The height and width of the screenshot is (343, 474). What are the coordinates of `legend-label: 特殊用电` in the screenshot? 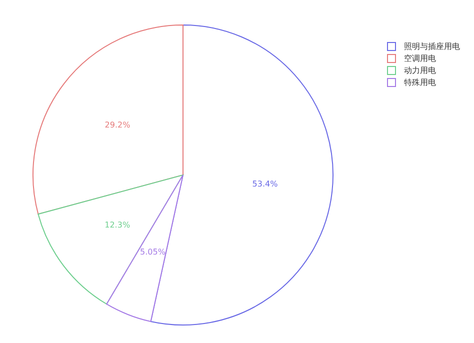 It's located at (420, 82).